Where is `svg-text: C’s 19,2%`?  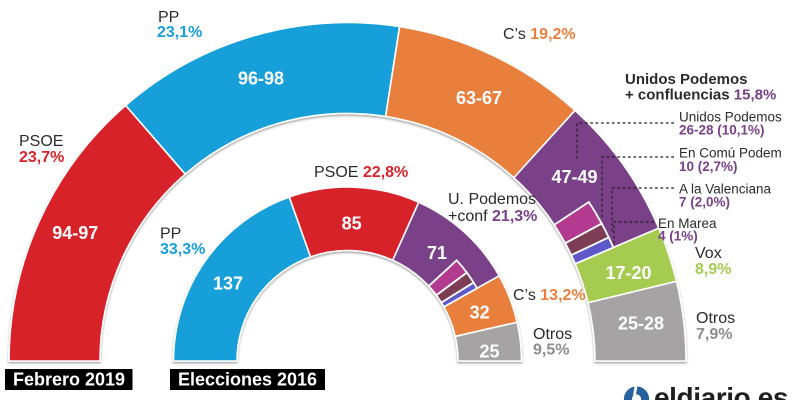
svg-text: C’s 19,2% is located at coordinates (539, 34).